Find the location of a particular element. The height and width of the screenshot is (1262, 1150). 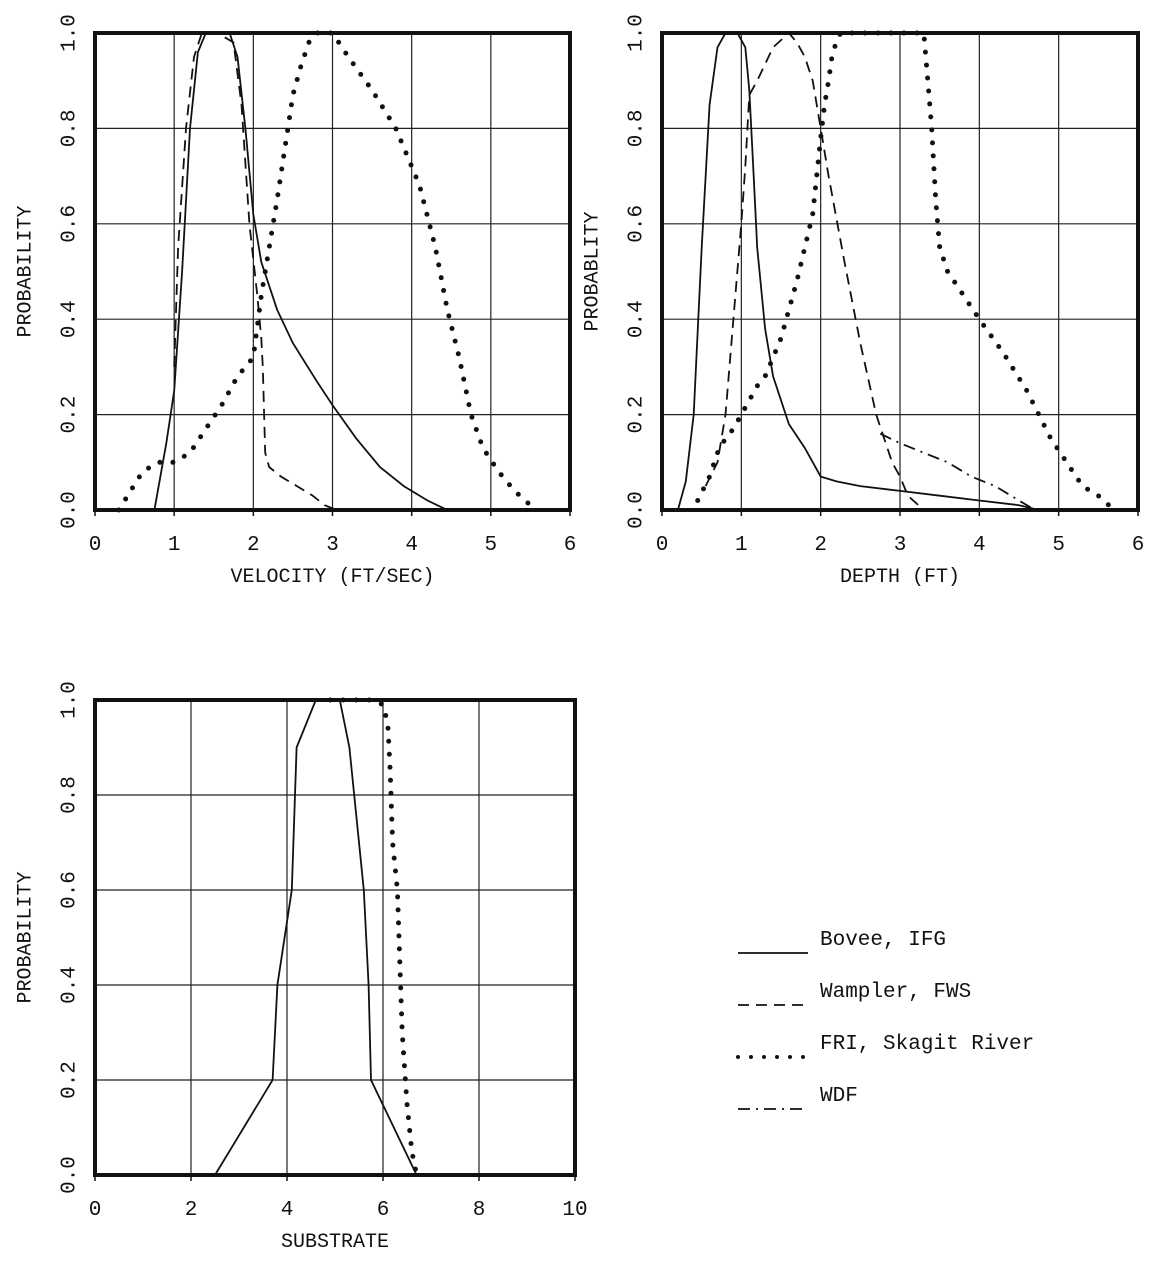

x-tick-label: 8 is located at coordinates (479, 1210).